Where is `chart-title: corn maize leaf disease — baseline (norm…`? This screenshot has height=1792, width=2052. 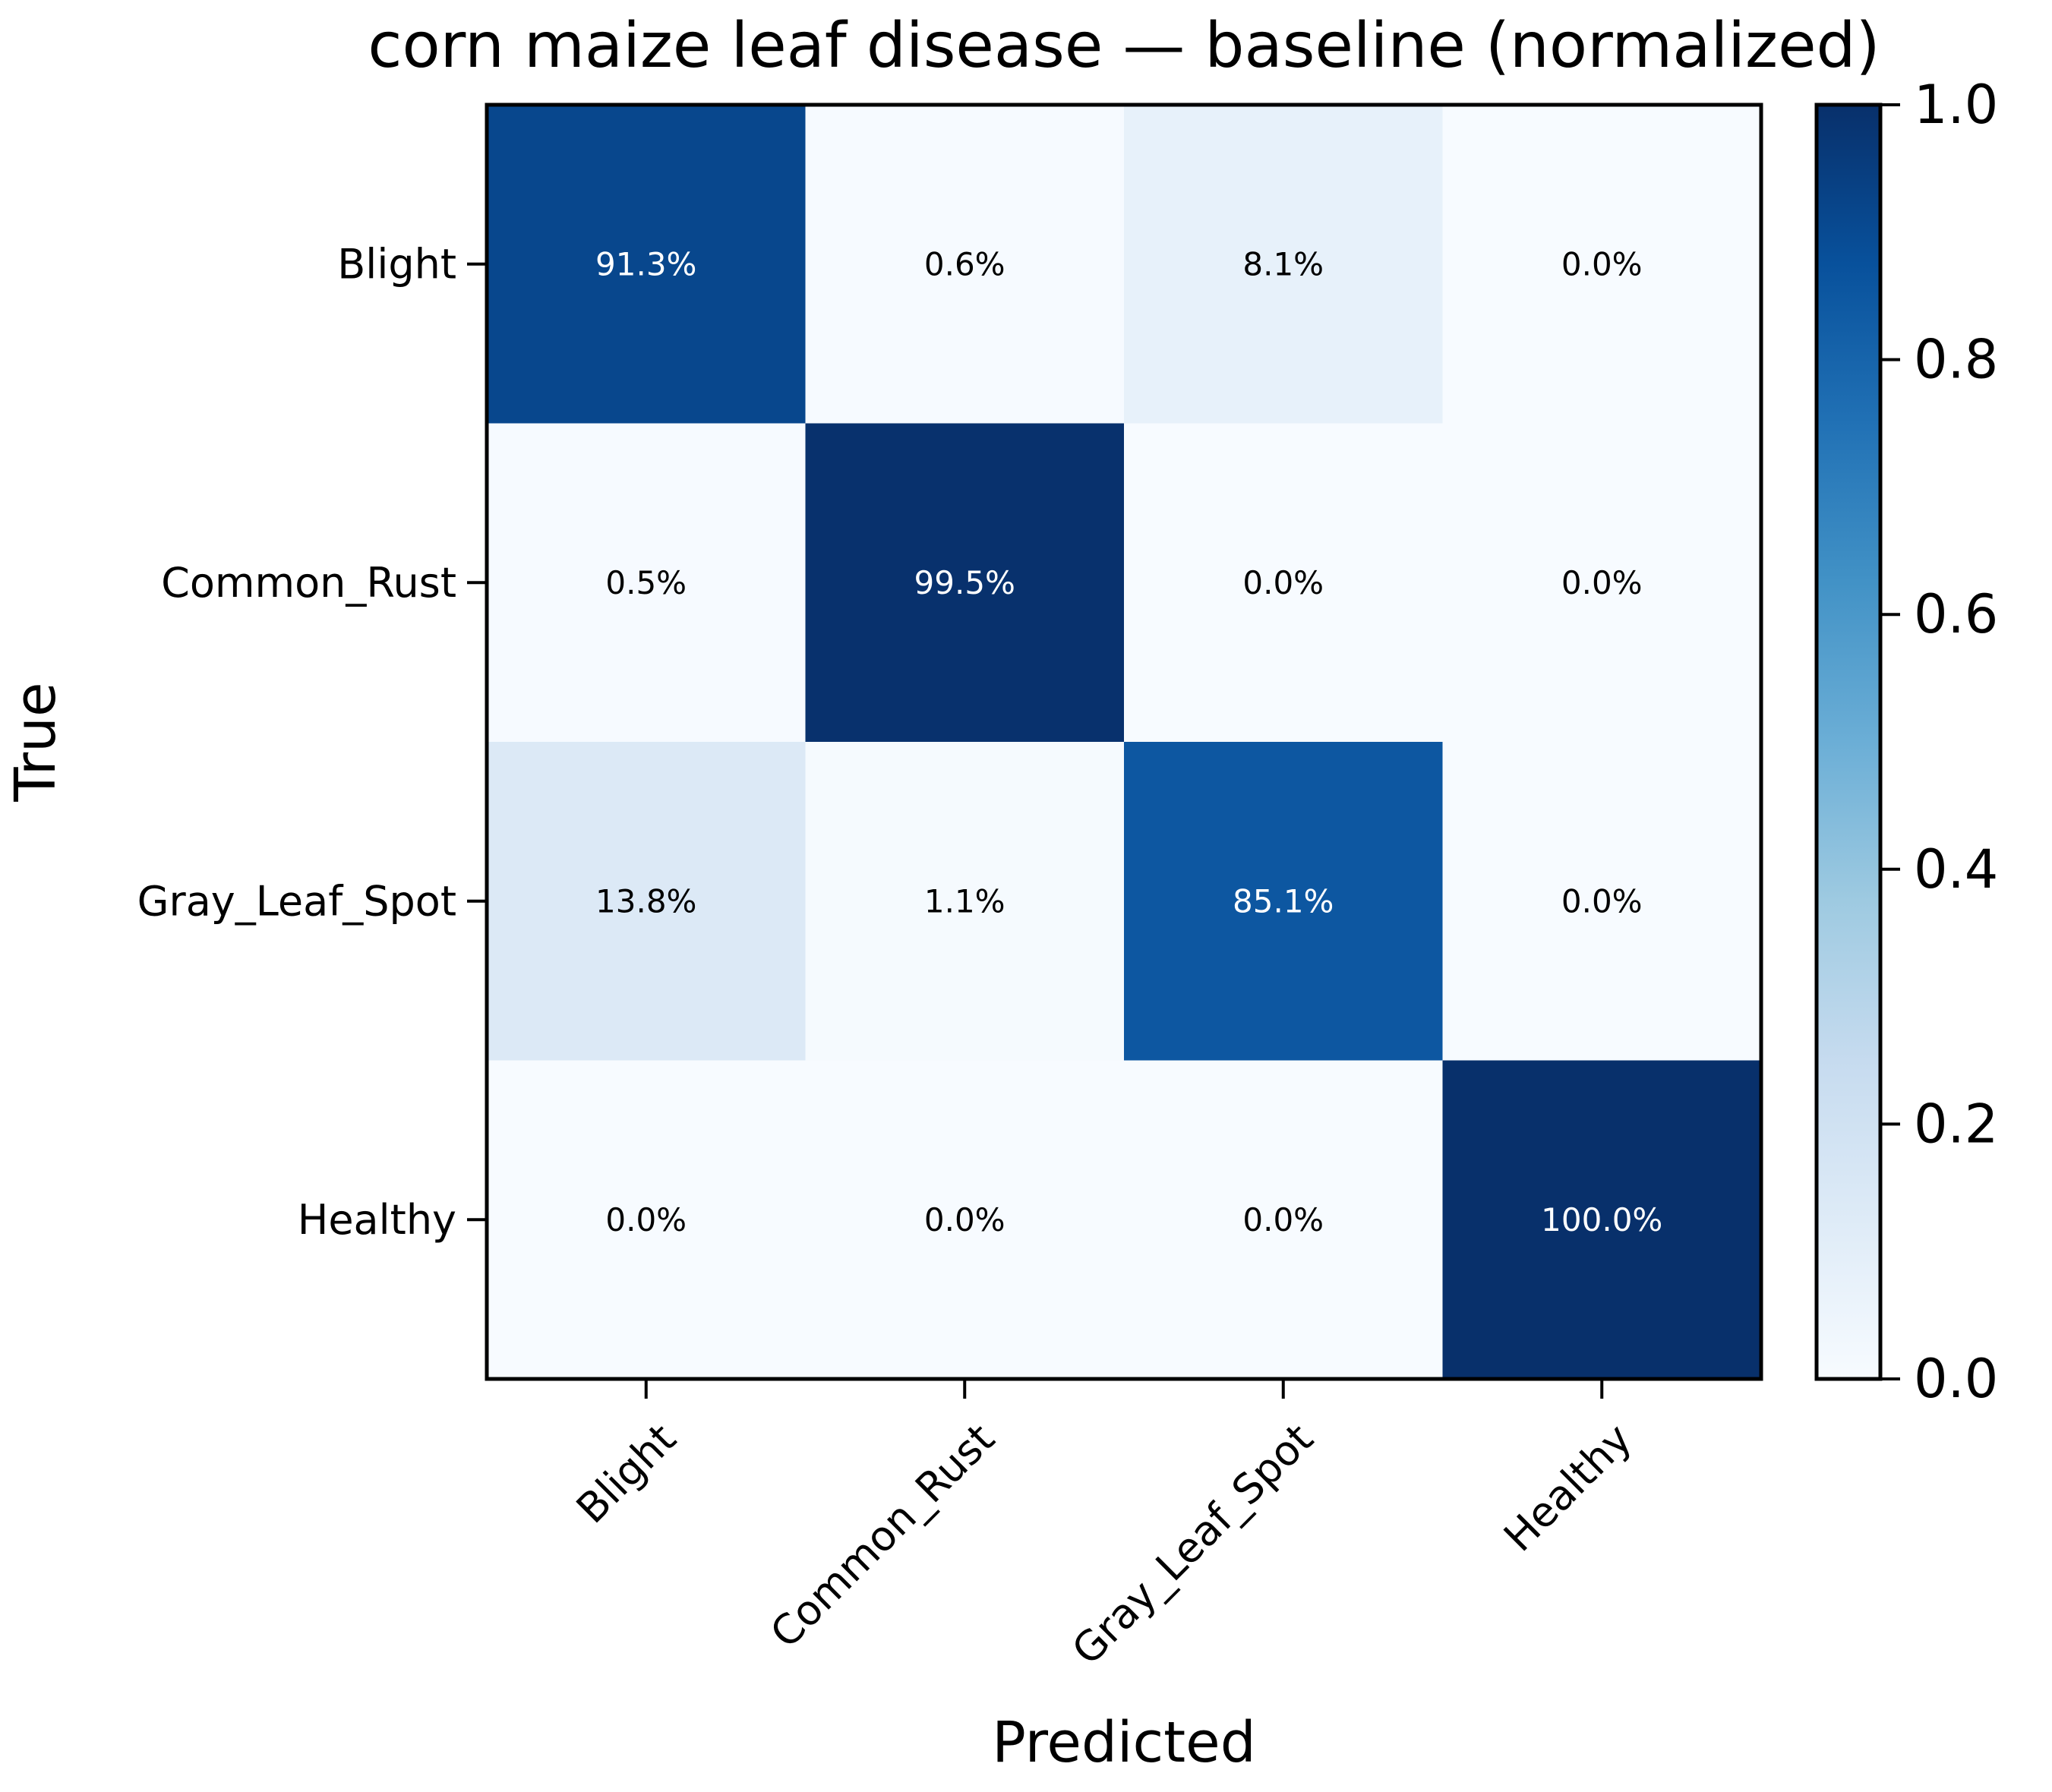
chart-title: corn maize leaf disease — baseline (norm… is located at coordinates (1124, 46).